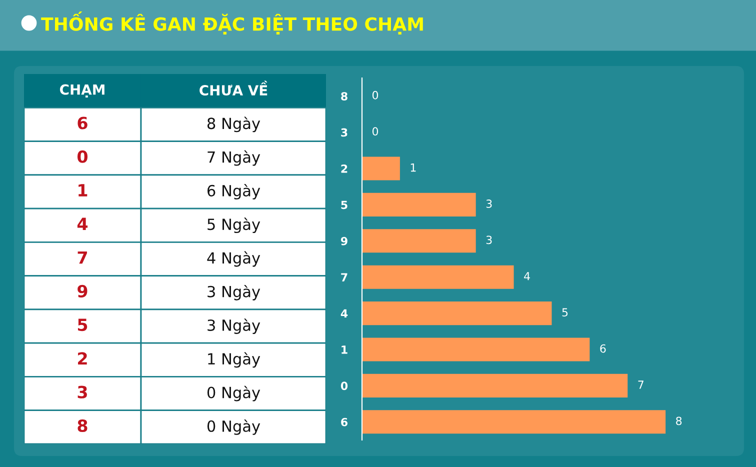  What do you see at coordinates (344, 168) in the screenshot?
I see `y-tick-label: 2` at bounding box center [344, 168].